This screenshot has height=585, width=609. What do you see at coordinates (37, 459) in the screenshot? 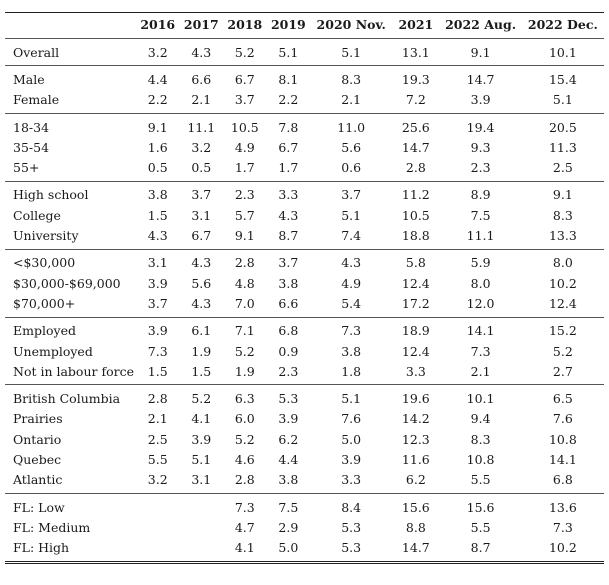
I see `row-label: Quebec` at bounding box center [37, 459].